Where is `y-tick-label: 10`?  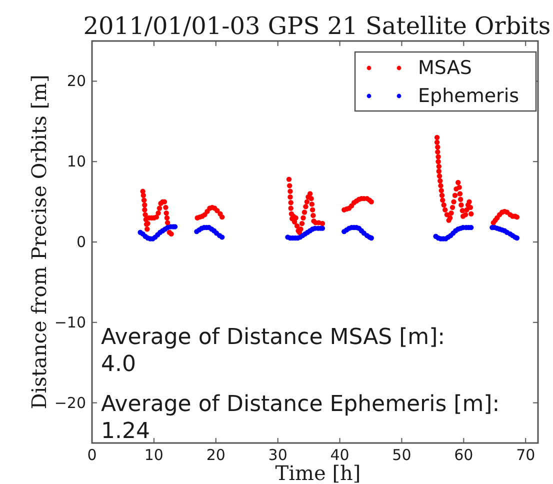
y-tick-label: 10 is located at coordinates (76, 161).